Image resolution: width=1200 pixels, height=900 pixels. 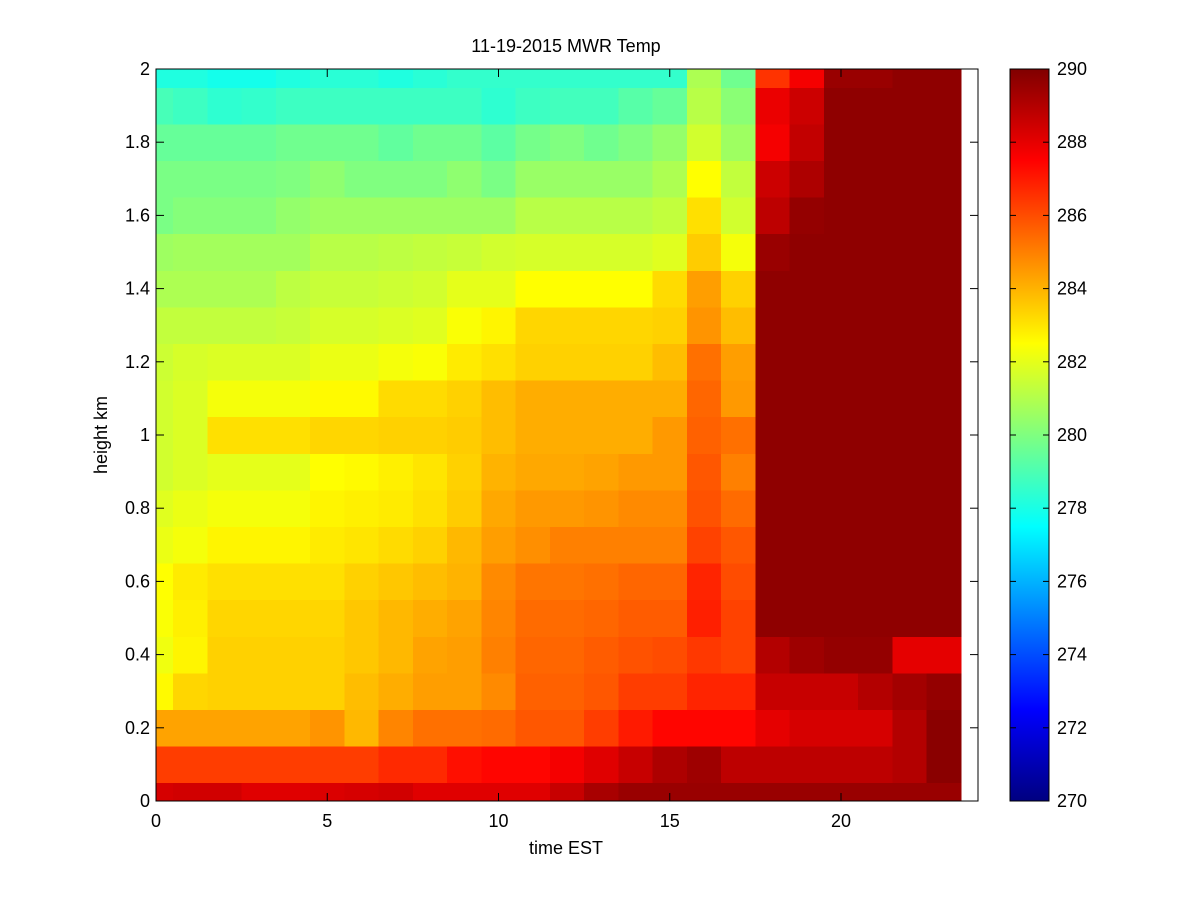 What do you see at coordinates (327, 821) in the screenshot?
I see `x-tick-label: 5` at bounding box center [327, 821].